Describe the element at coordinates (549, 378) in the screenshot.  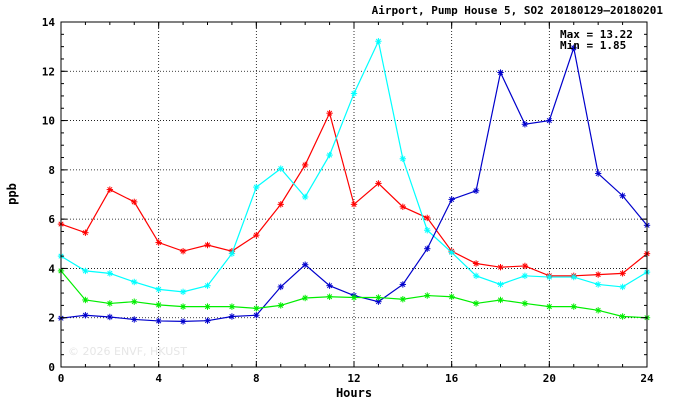
I see `x-tick-label: 20` at that location.